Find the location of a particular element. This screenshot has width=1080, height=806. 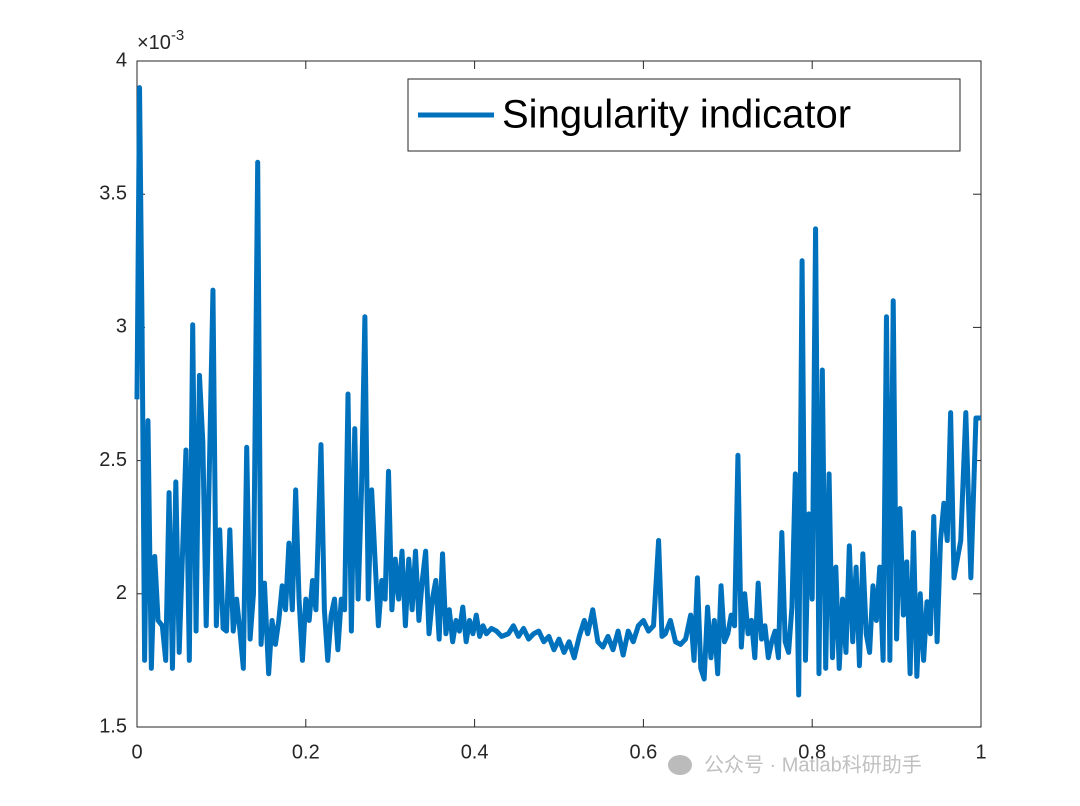

y-exponent: ×10⁻³ is located at coordinates (160, 40).